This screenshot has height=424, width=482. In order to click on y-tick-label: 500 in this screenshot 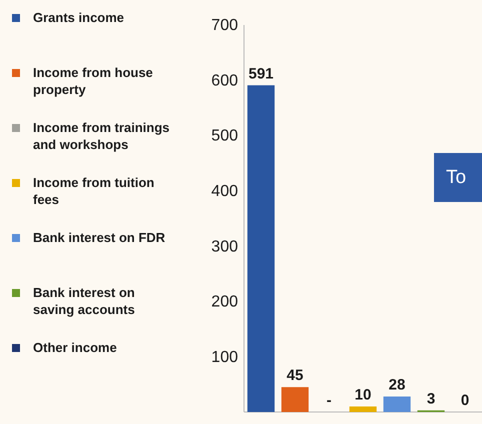, I will do `click(224, 136)`.